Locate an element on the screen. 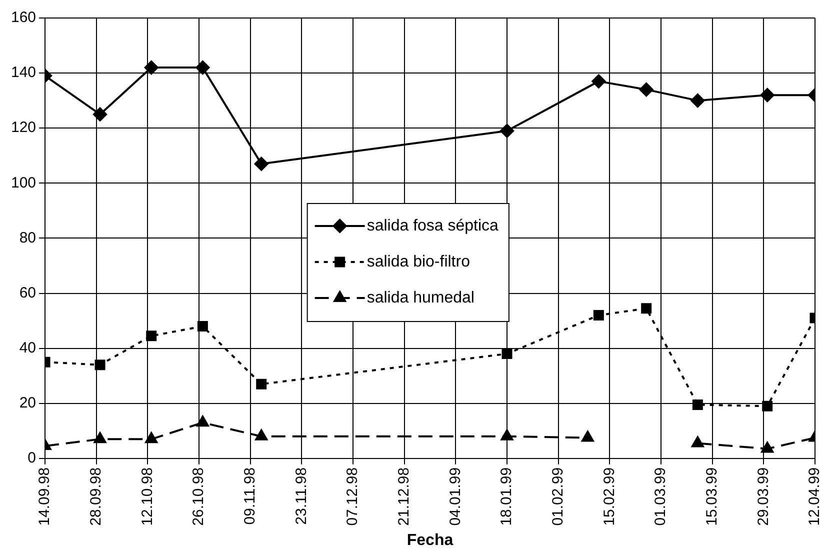 This screenshot has height=556, width=836. x-tick-label: 04.01.99 is located at coordinates (455, 496).